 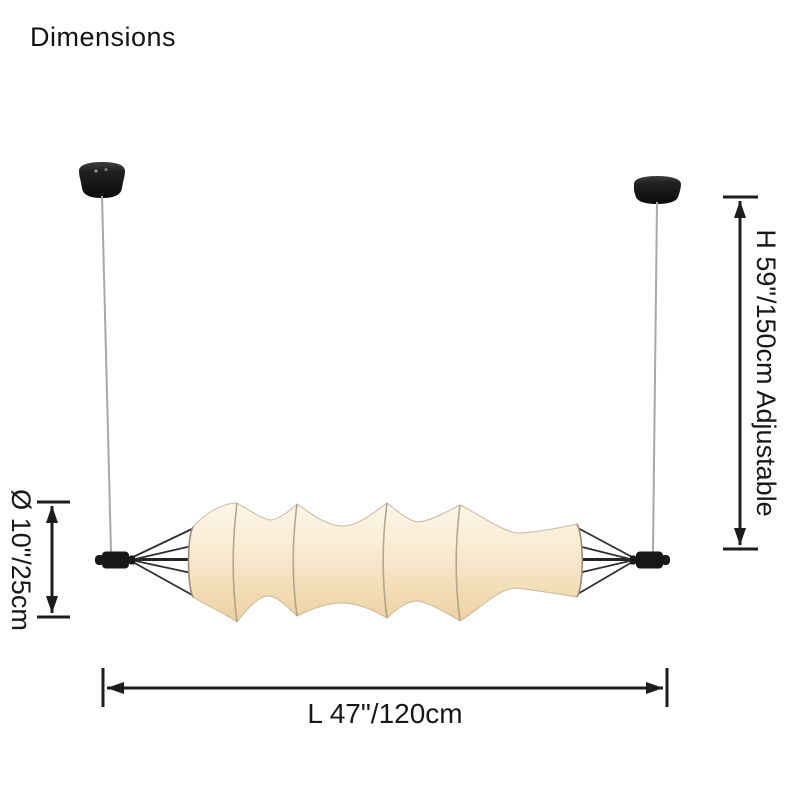 What do you see at coordinates (604, 561) in the screenshot?
I see `spreader-rods-right` at bounding box center [604, 561].